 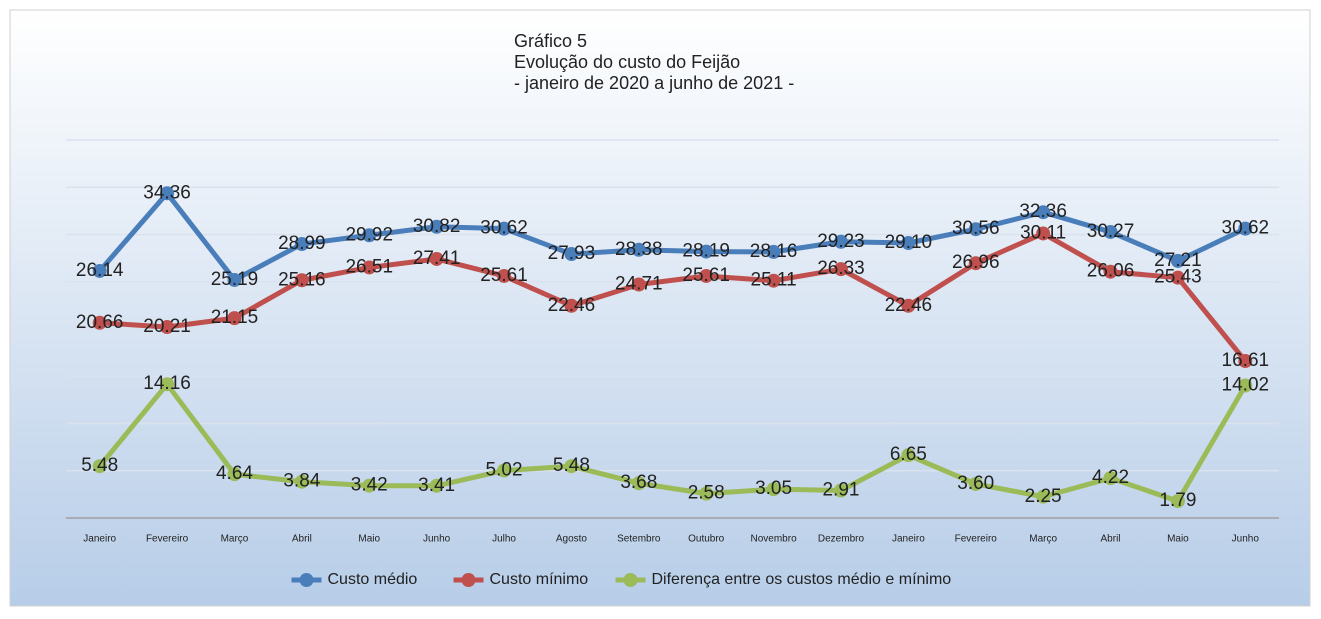 What do you see at coordinates (672, 236) in the screenshot?
I see `series-line` at bounding box center [672, 236].